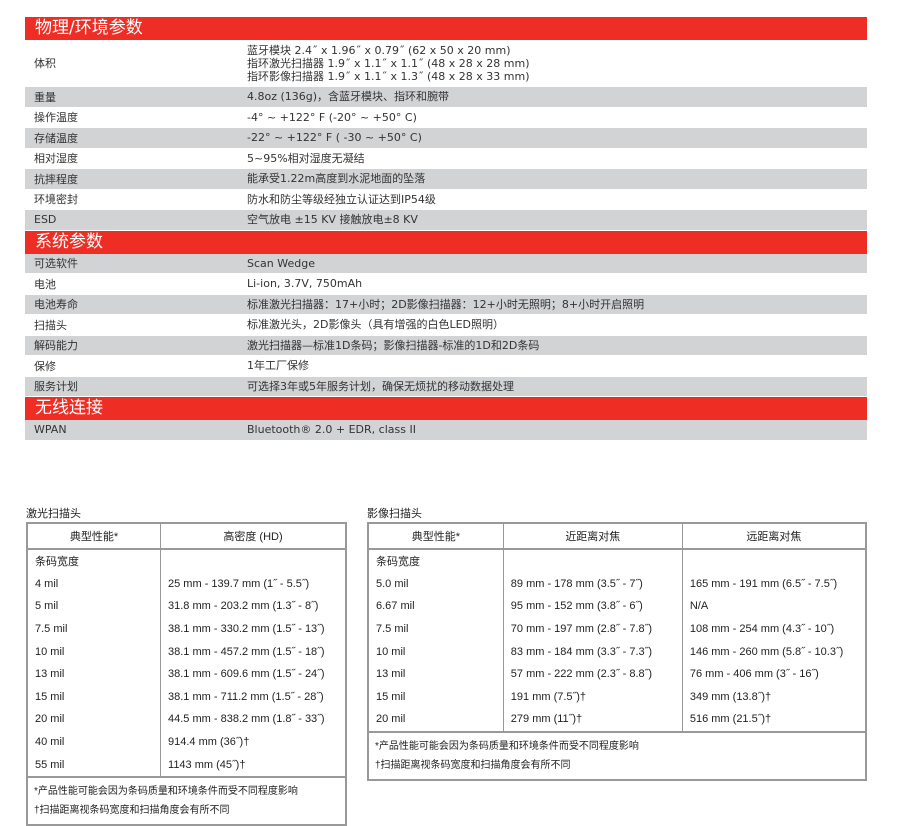  I want to click on spec-row: 保修 1年工厂保修, so click(446, 366).